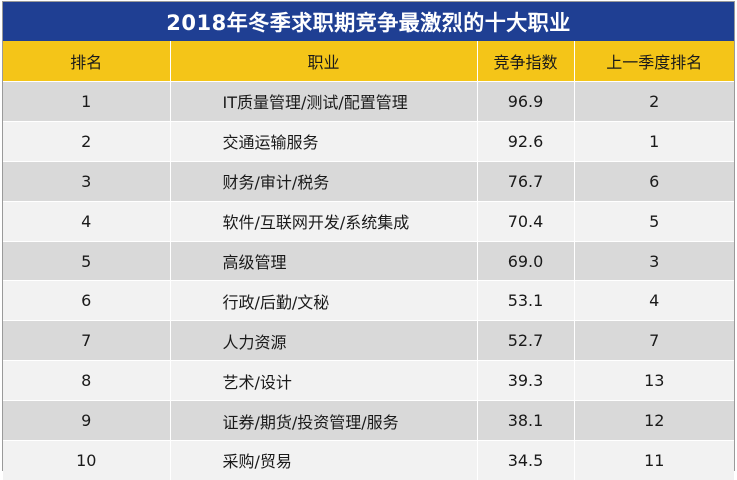 The height and width of the screenshot is (480, 737). What do you see at coordinates (323, 380) in the screenshot?
I see `job-cell: 艺术/设计` at bounding box center [323, 380].